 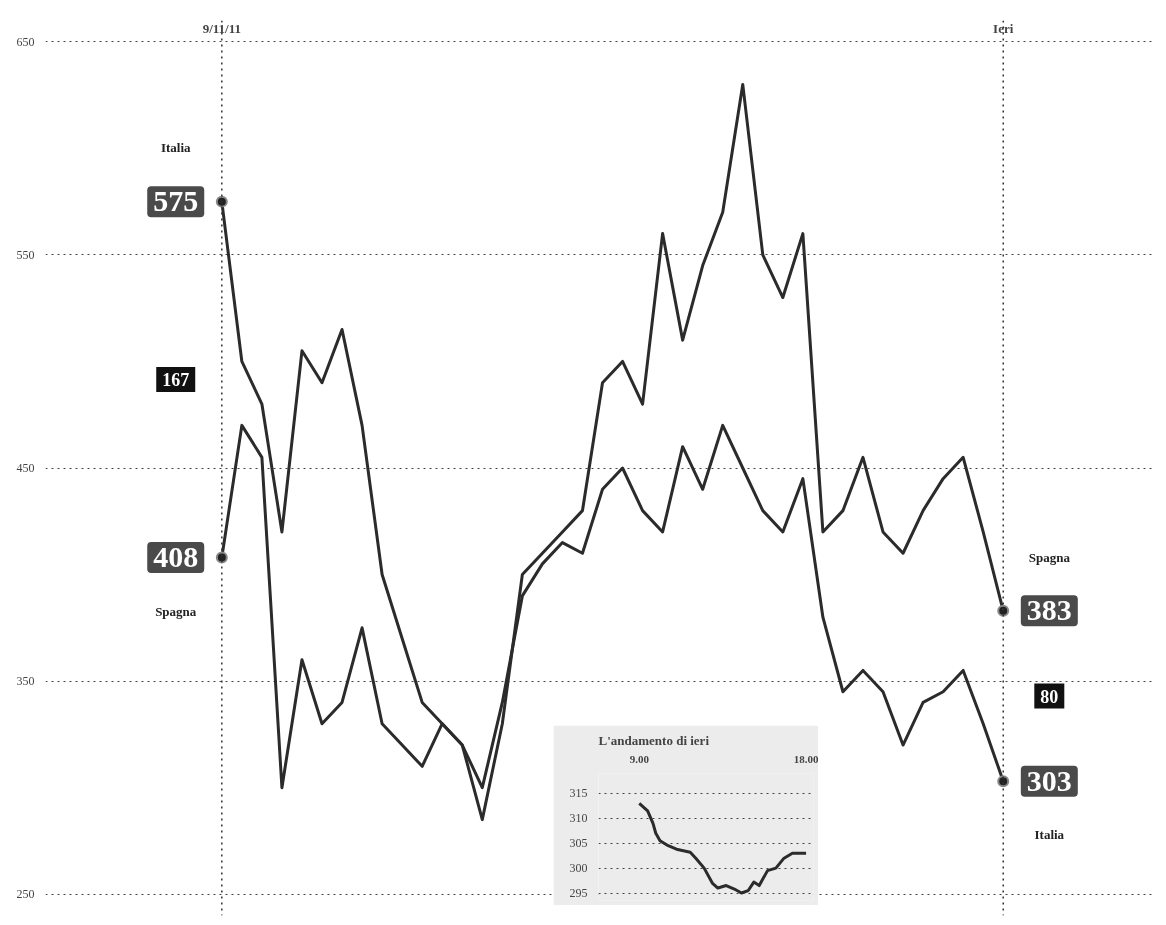 I want to click on y-tick-label: 310, so click(x=578, y=818).